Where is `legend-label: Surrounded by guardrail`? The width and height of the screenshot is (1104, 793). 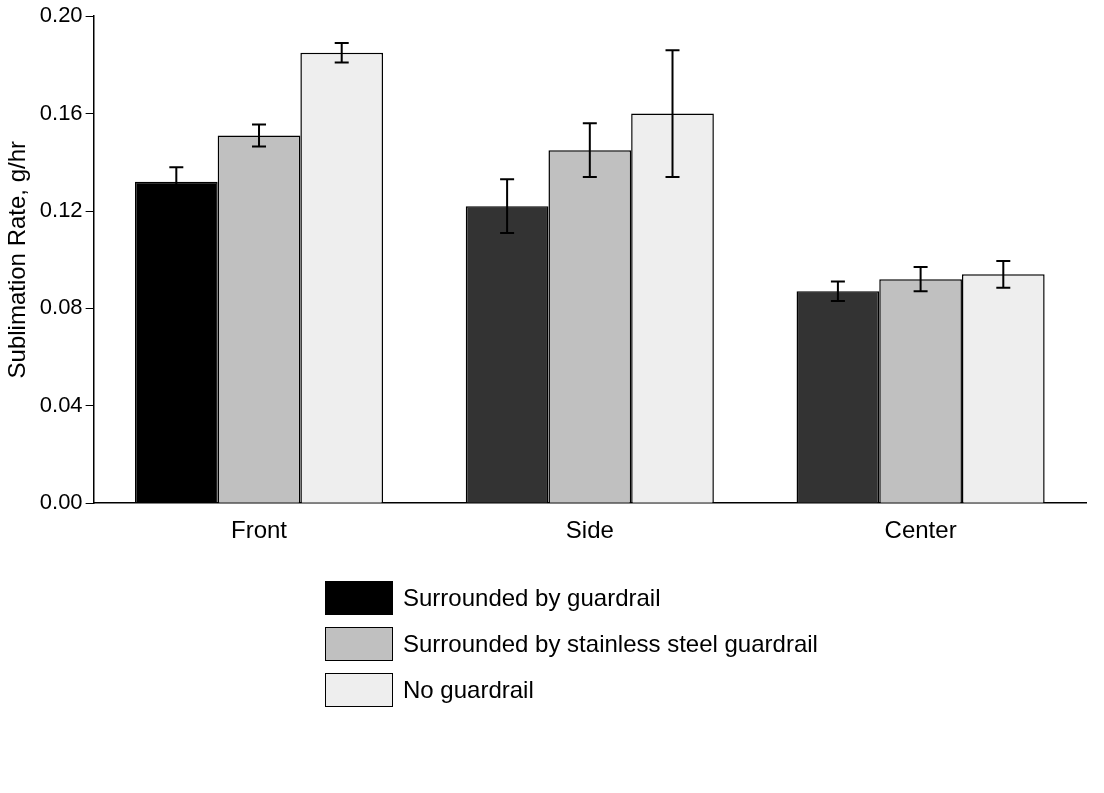
legend-label: Surrounded by guardrail is located at coordinates (532, 598).